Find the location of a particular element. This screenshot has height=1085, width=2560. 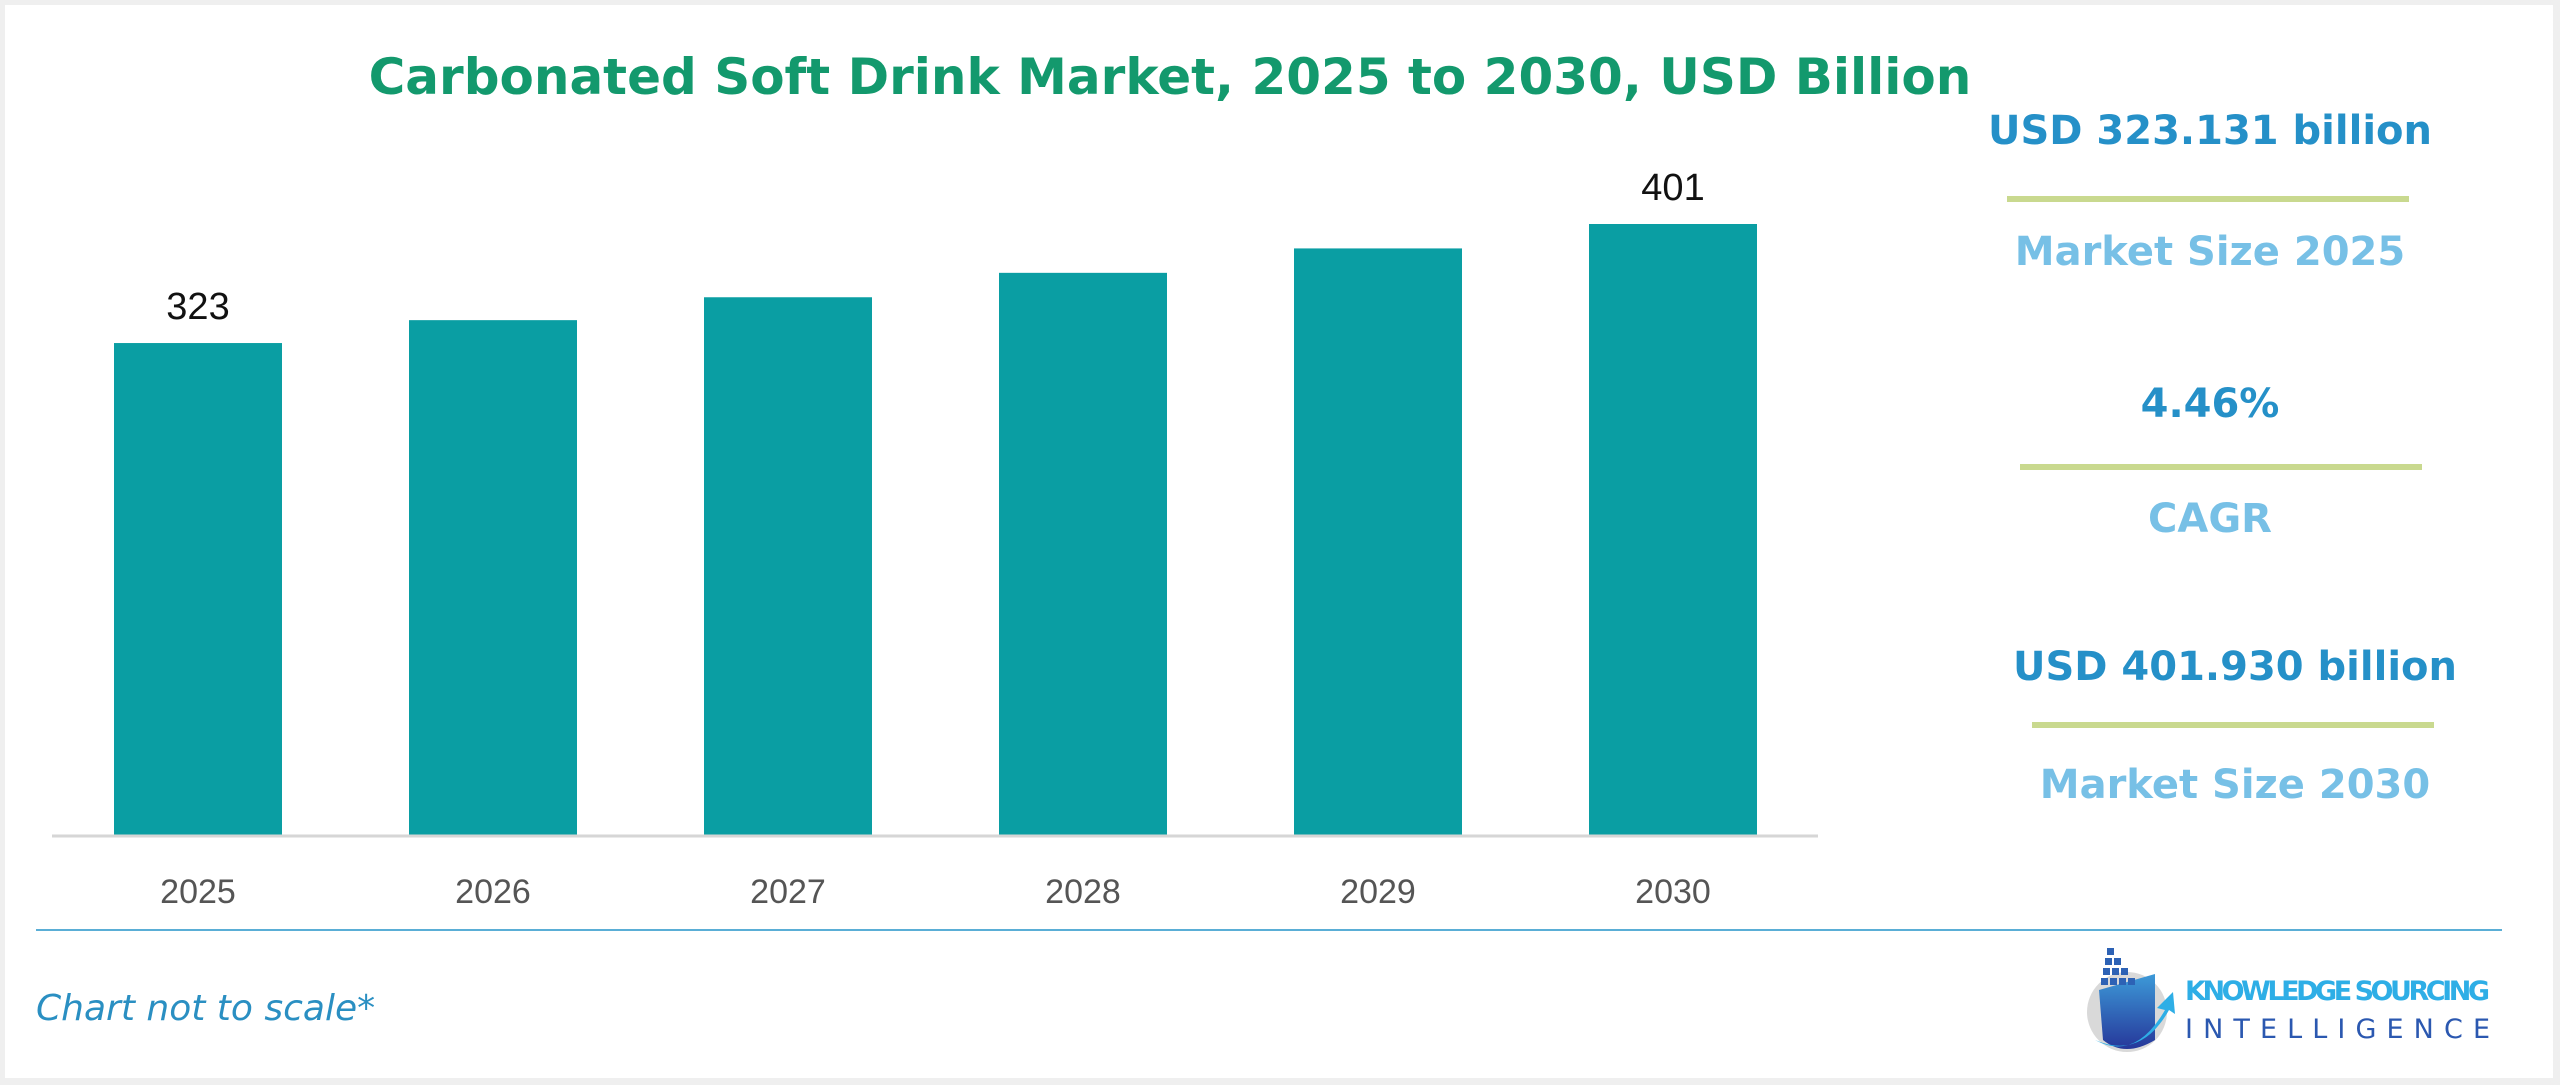

data-label: 401 is located at coordinates (1672, 188).